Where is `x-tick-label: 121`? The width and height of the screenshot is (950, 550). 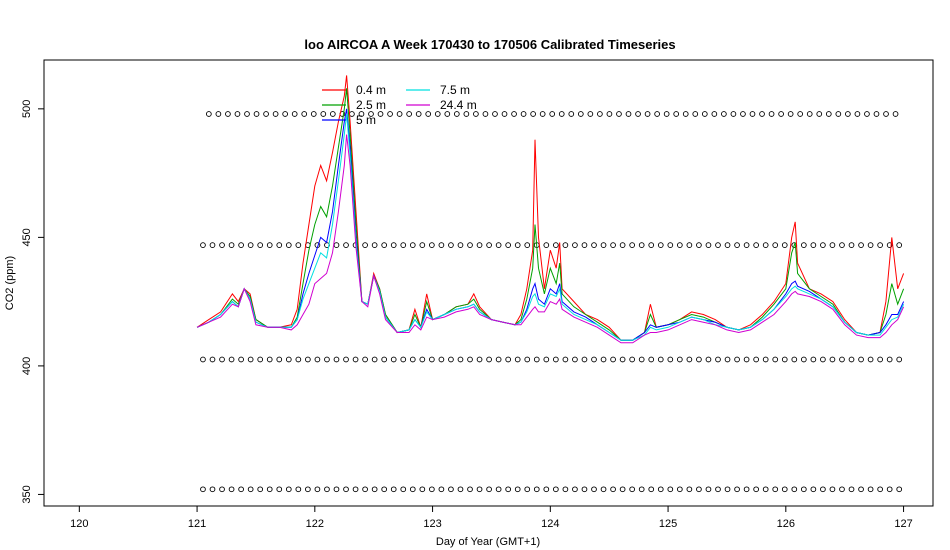 x-tick-label: 121 is located at coordinates (197, 524).